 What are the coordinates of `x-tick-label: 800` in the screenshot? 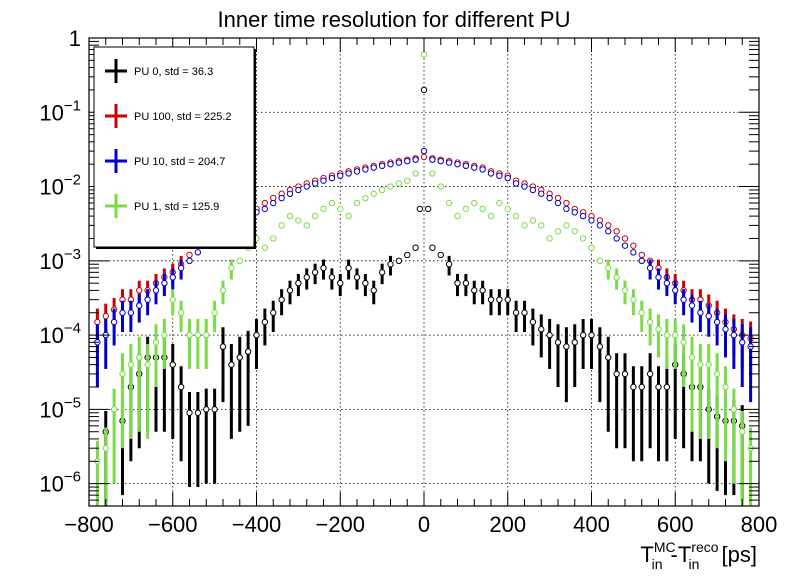 It's located at (759, 524).